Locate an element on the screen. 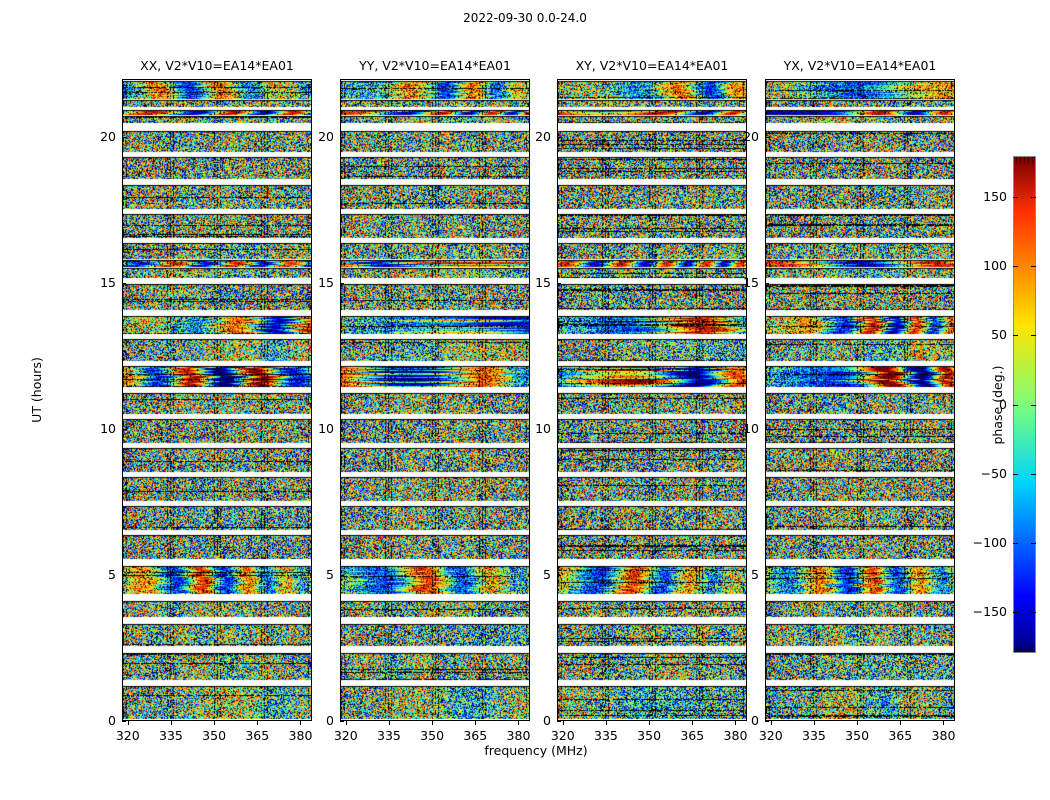 Image resolution: width=1050 pixels, height=800 pixels. panel-title-yy: YY, V2*V10=EA14*EA01 is located at coordinates (435, 65).